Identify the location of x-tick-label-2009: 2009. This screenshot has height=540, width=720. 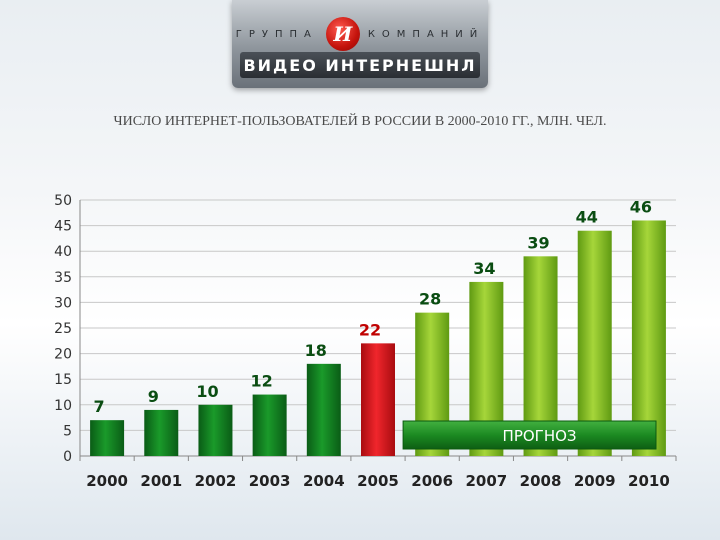
(595, 481).